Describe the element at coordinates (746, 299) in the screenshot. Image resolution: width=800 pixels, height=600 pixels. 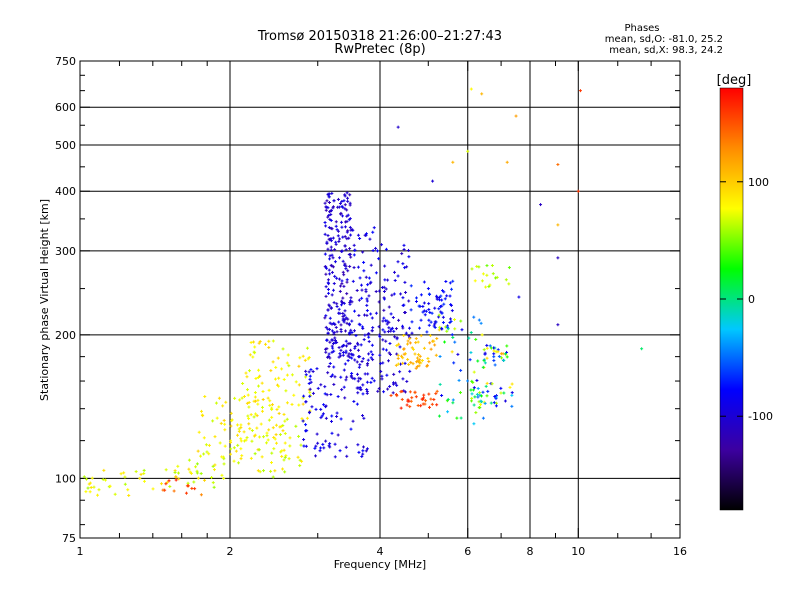
I see `colorbar-ticks: 100 0 -100` at that location.